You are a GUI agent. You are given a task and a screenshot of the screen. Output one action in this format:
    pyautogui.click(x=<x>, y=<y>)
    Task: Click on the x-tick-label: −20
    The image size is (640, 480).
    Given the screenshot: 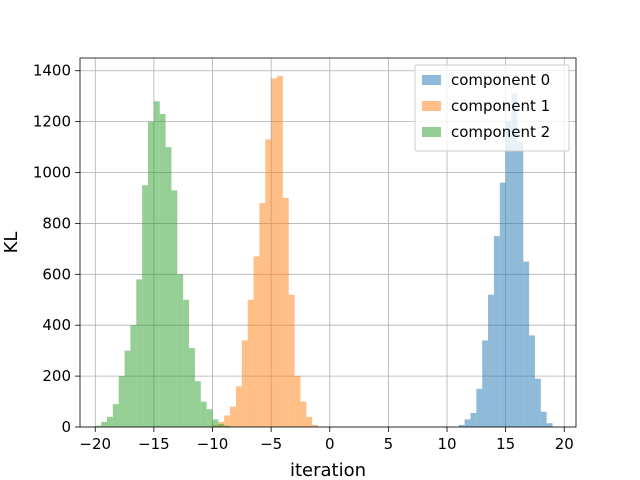 What is the action you would take?
    pyautogui.click(x=95, y=444)
    